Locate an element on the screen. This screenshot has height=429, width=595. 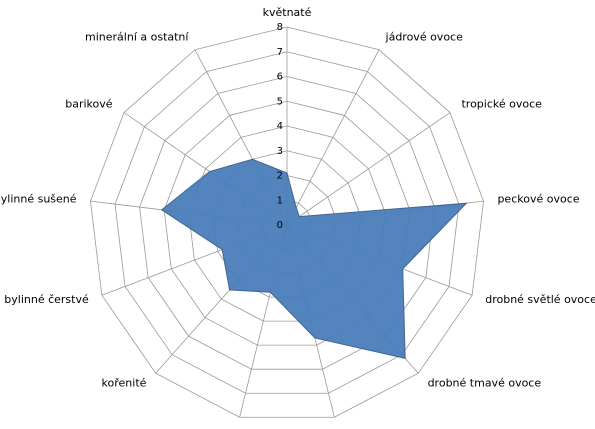
r-tick-label: 2 is located at coordinates (280, 176).